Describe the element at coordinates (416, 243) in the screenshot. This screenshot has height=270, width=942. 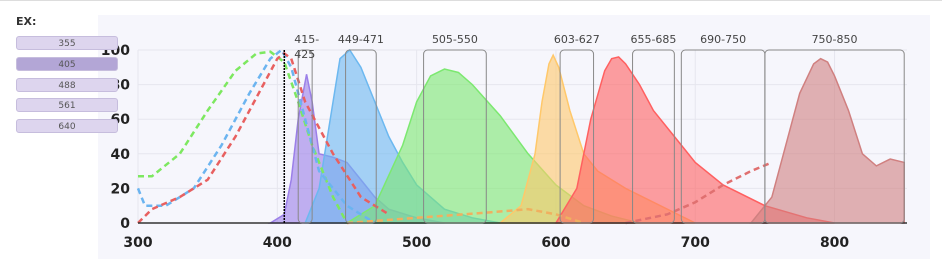
I see `x-tick-label: 500` at that location.